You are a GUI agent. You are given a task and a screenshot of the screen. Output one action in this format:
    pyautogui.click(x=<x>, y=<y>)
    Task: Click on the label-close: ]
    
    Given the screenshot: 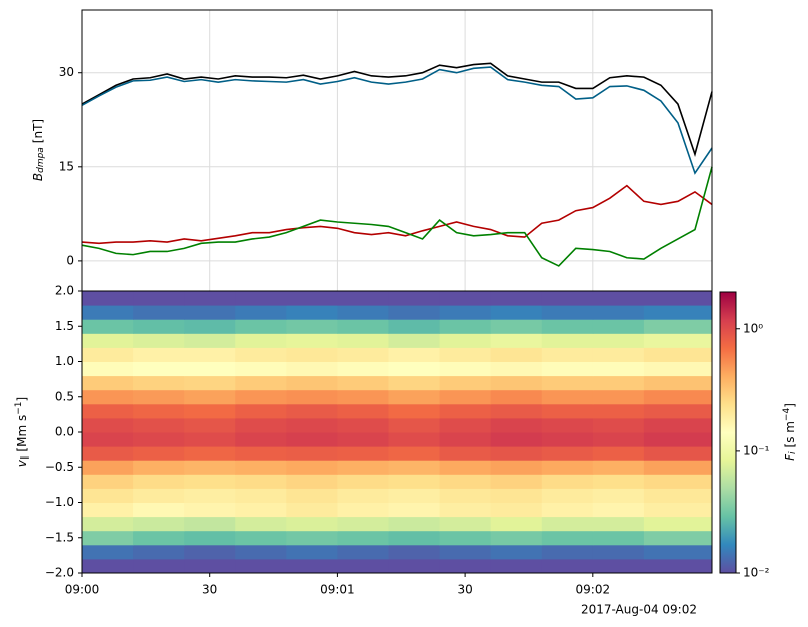 What is the action you would take?
    pyautogui.click(x=22, y=399)
    